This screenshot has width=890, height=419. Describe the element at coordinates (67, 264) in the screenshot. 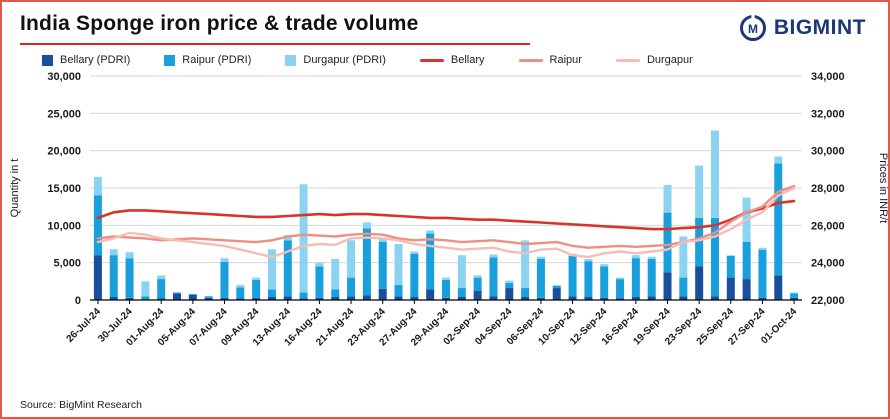

I see `y-left-tick-label: 5,000` at that location.